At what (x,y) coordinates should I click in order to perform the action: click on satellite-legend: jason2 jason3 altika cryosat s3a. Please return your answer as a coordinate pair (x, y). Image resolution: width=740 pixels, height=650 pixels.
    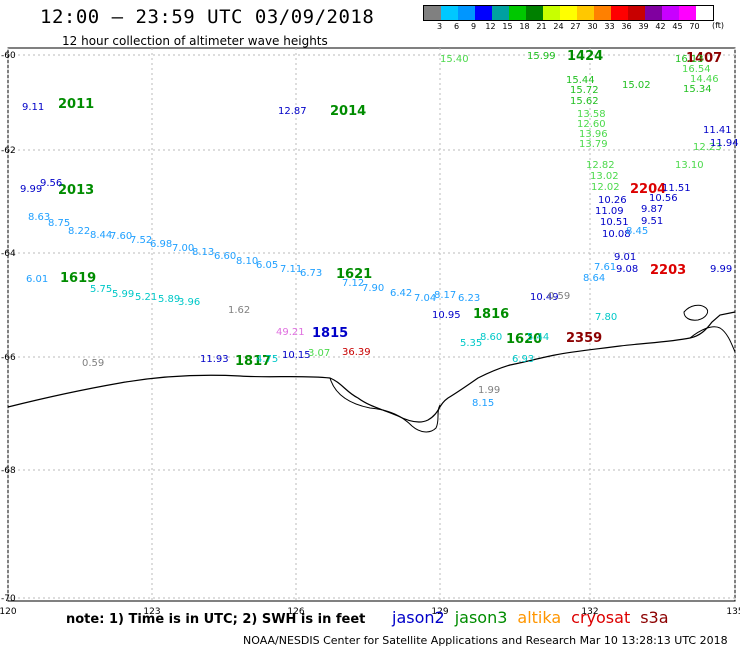
    Looking at the image, I should click on (535, 617).